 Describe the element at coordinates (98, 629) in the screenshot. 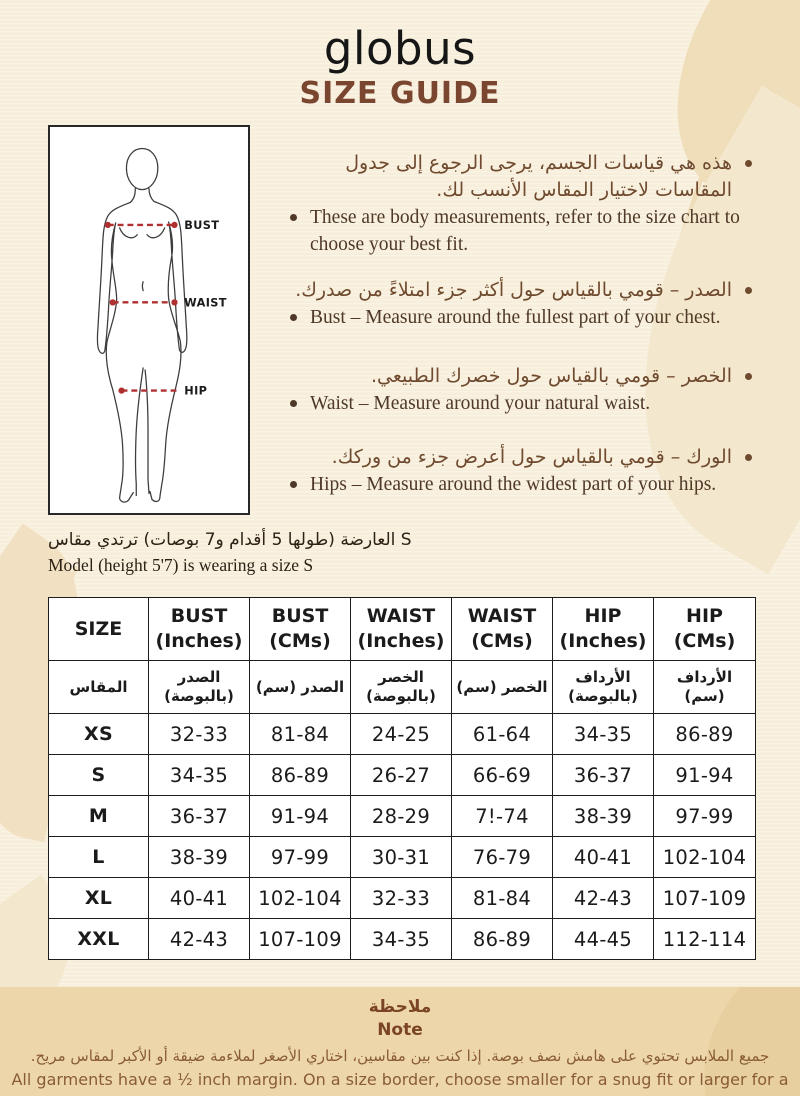

I see `column-header-size: SIZE` at that location.